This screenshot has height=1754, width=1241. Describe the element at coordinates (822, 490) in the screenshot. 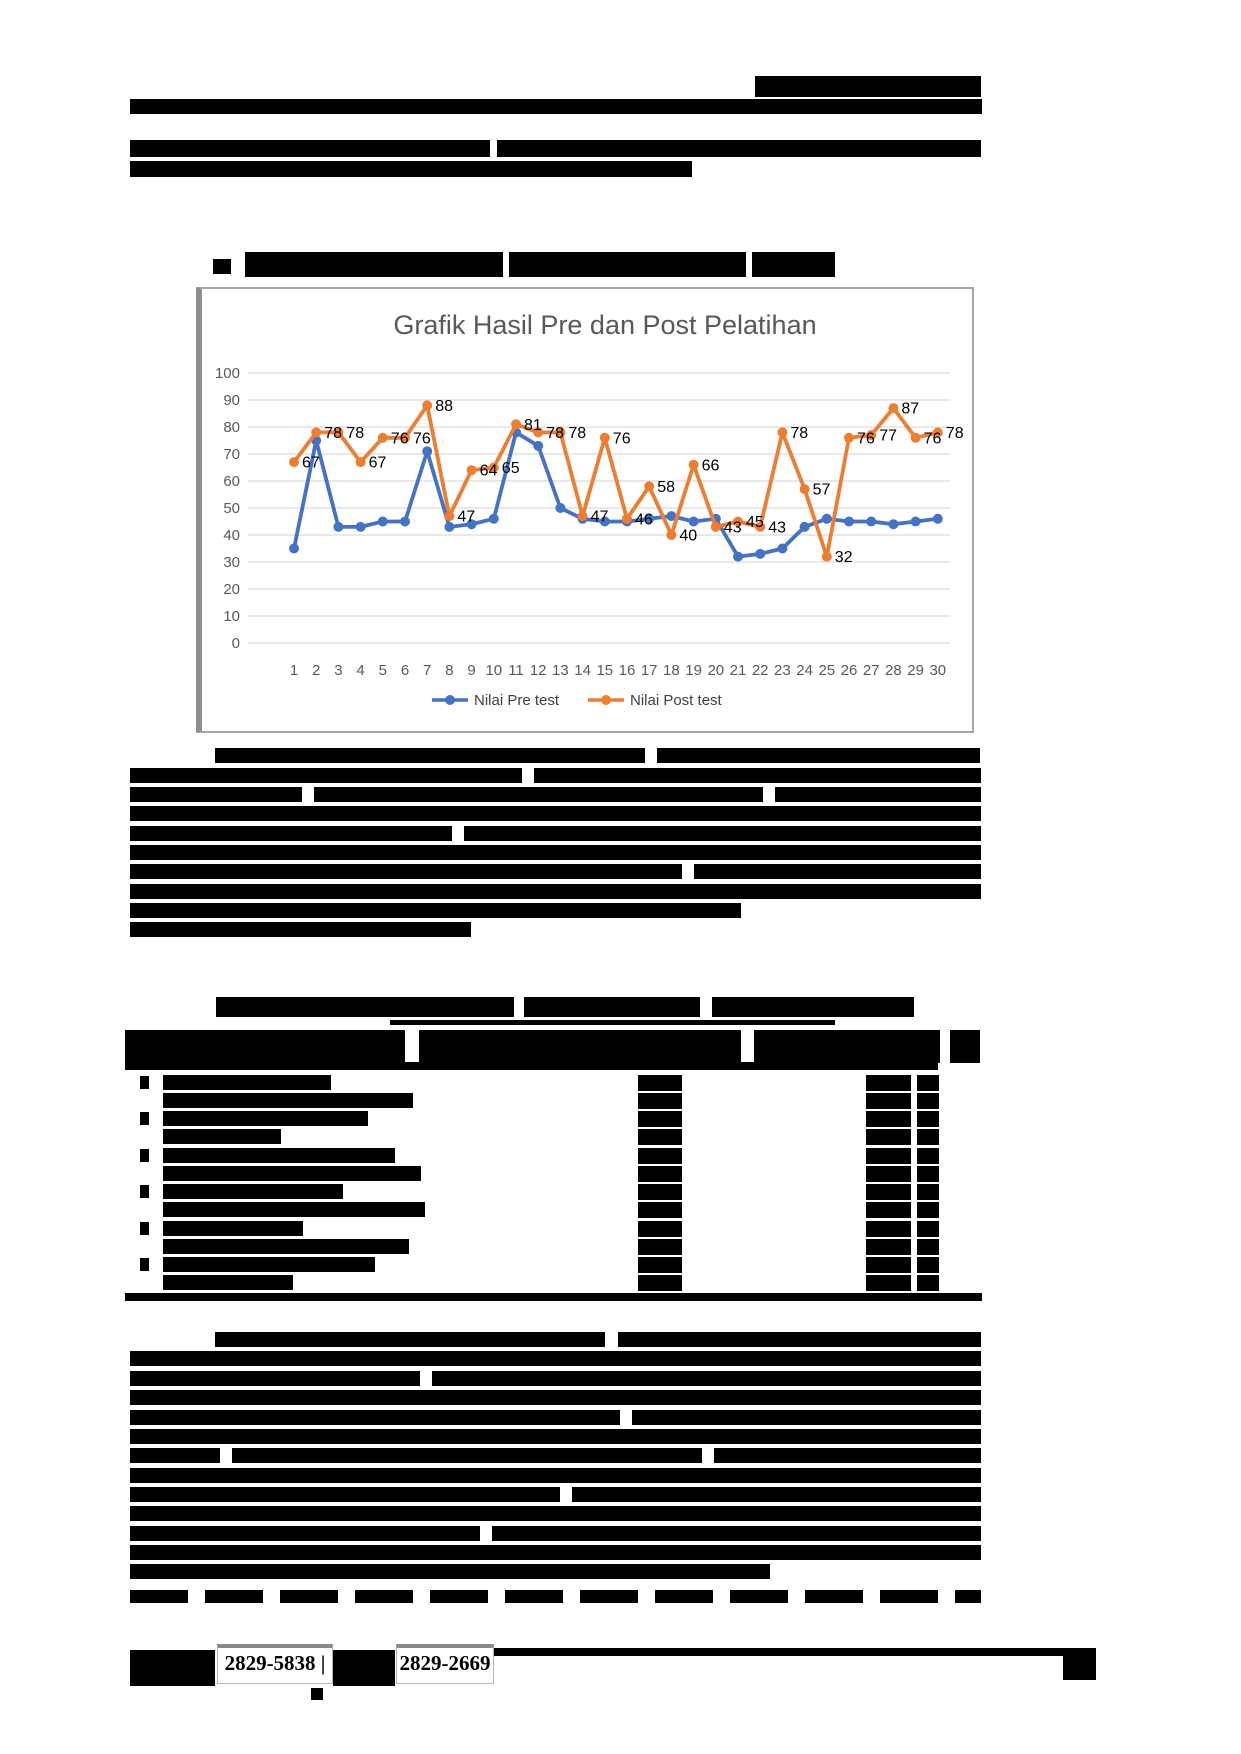

I see `data-label: 57` at that location.